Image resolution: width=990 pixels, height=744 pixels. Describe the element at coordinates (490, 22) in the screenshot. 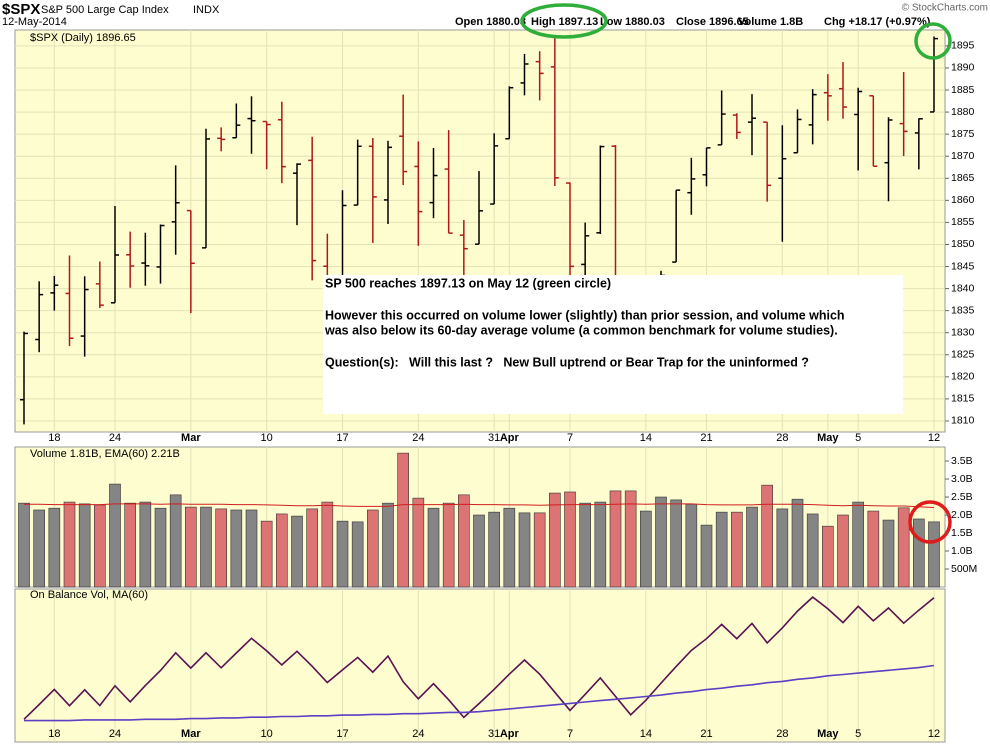

I see `quote-open: Open 1880.03` at that location.